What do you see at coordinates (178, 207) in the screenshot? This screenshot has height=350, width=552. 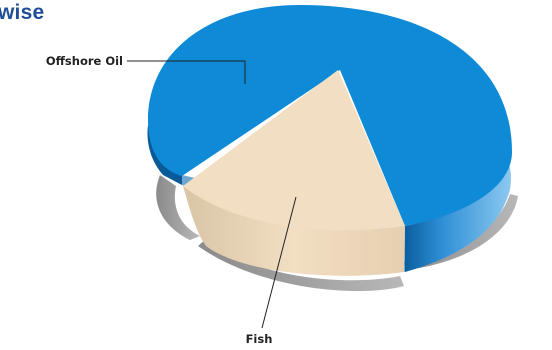 I see `shadow-ring-left` at bounding box center [178, 207].